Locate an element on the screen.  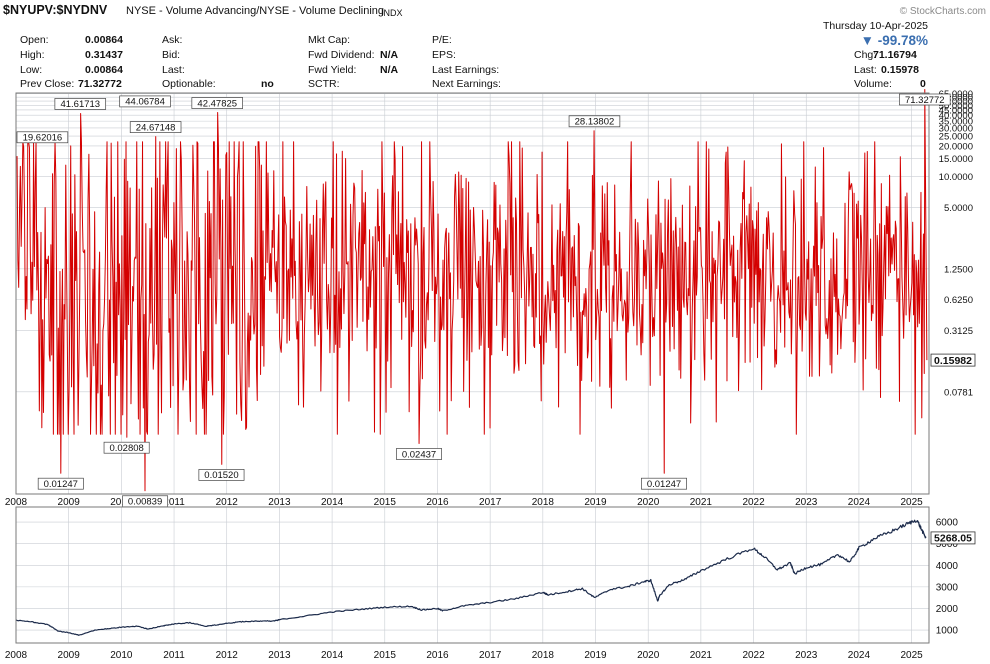
mkt-cap-label: Mkt Cap: is located at coordinates (329, 40).